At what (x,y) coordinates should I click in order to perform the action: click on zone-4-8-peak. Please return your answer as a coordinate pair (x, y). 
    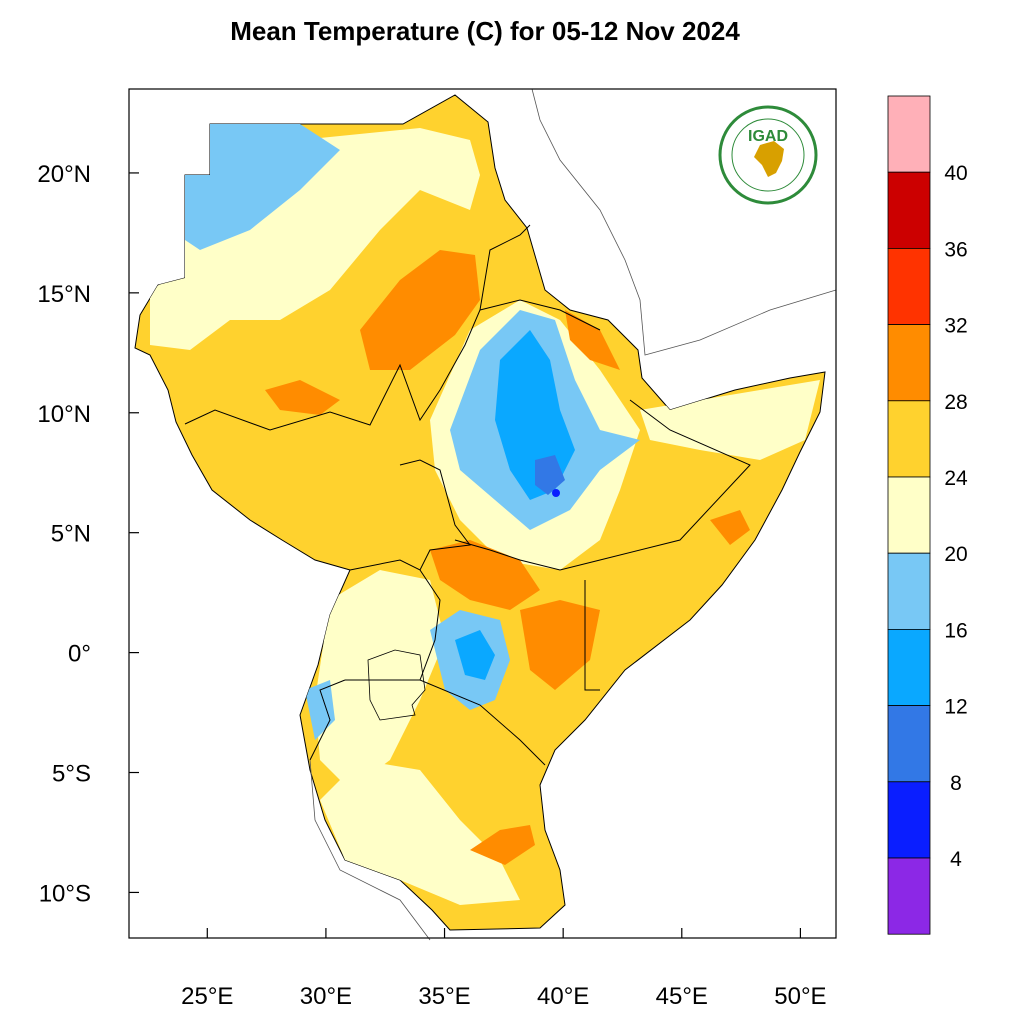
    Looking at the image, I should click on (556, 493).